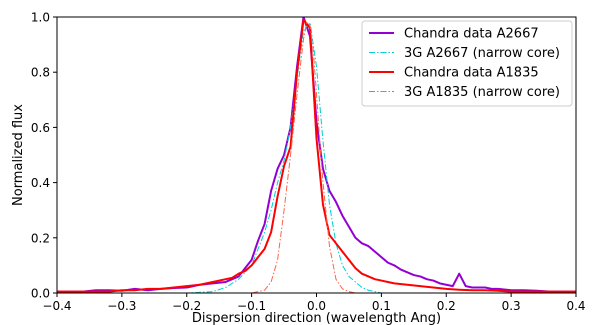  I want to click on legend-label-3: Chandra data A1835, so click(471, 73).